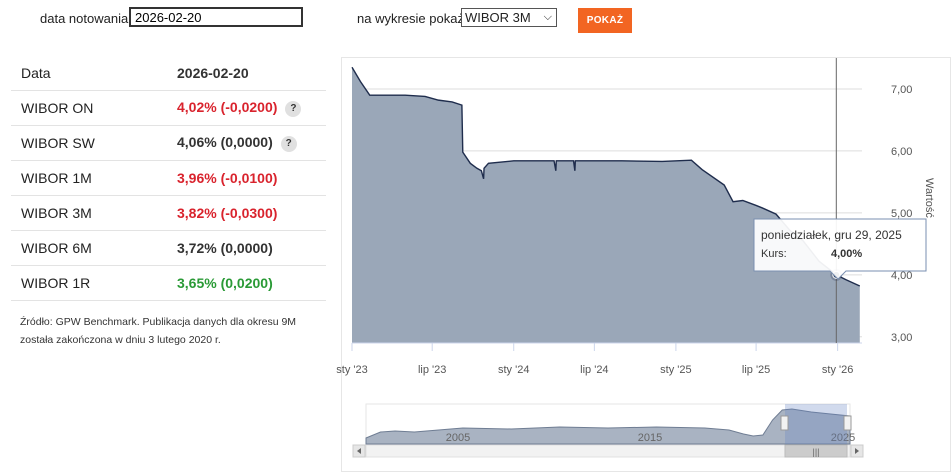  What do you see at coordinates (774, 254) in the screenshot?
I see `tooltip-label: Kurs:` at bounding box center [774, 254].